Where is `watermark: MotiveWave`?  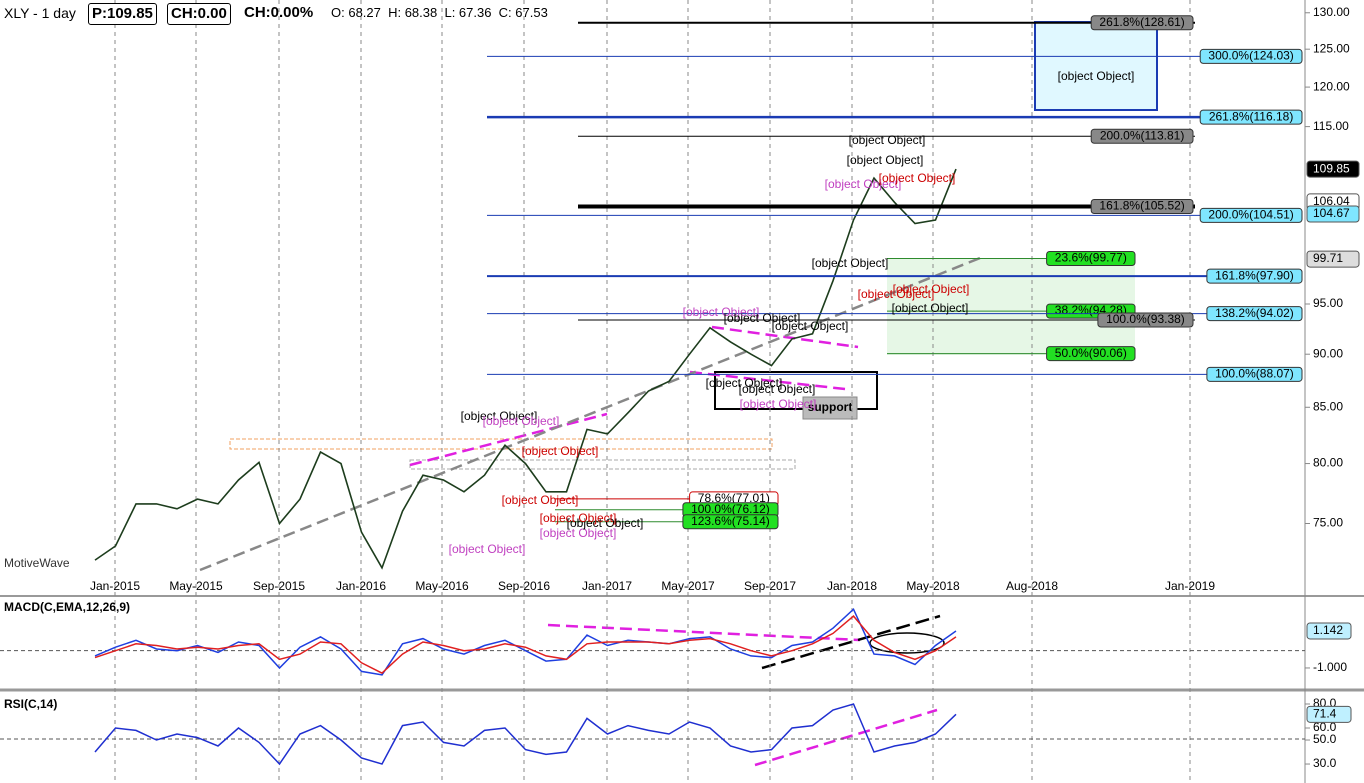
watermark: MotiveWave is located at coordinates (37, 563).